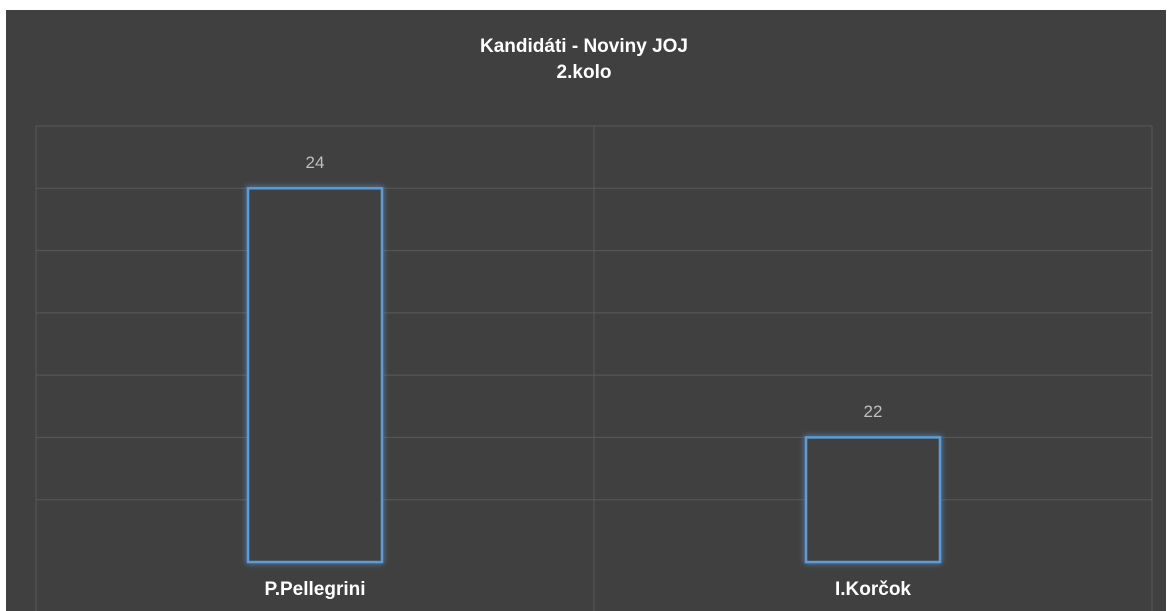 The width and height of the screenshot is (1168, 611). What do you see at coordinates (584, 72) in the screenshot?
I see `chart-subtitle: 2.kolo` at bounding box center [584, 72].